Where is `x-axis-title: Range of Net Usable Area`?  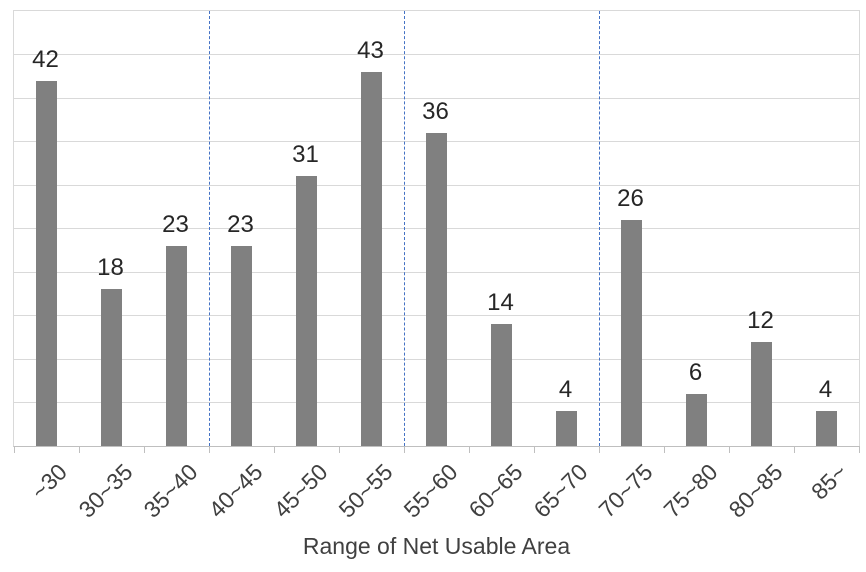 x-axis-title: Range of Net Usable Area is located at coordinates (436, 546).